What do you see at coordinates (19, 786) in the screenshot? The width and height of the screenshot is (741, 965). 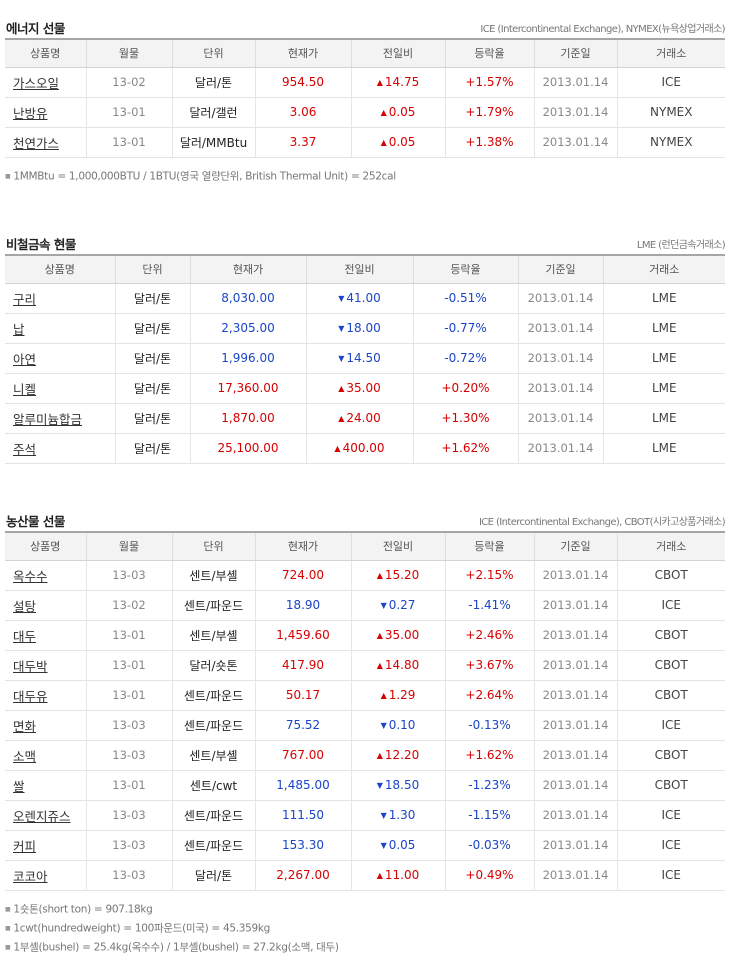 I see `product-name-link: 쌀` at bounding box center [19, 786].